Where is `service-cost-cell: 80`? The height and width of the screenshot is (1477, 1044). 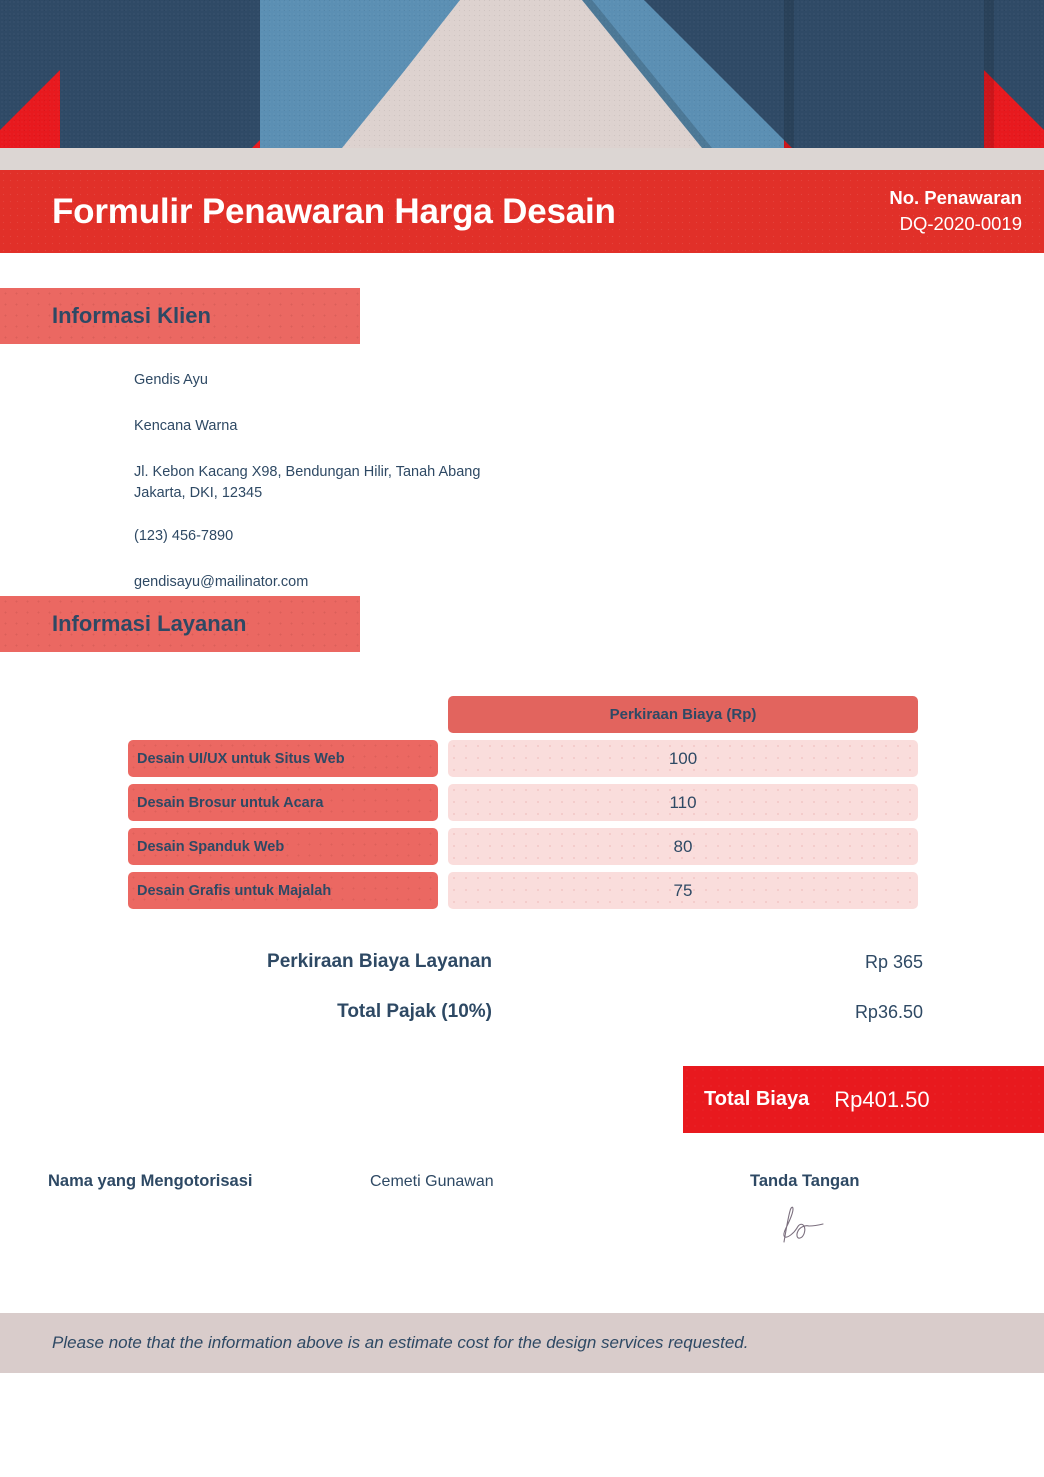
service-cost-cell: 80 is located at coordinates (683, 846).